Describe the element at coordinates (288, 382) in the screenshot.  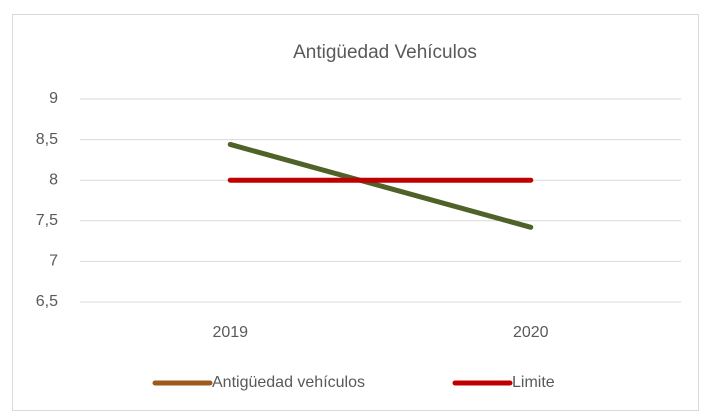
I see `legend-label: Antigüedad vehículos` at that location.